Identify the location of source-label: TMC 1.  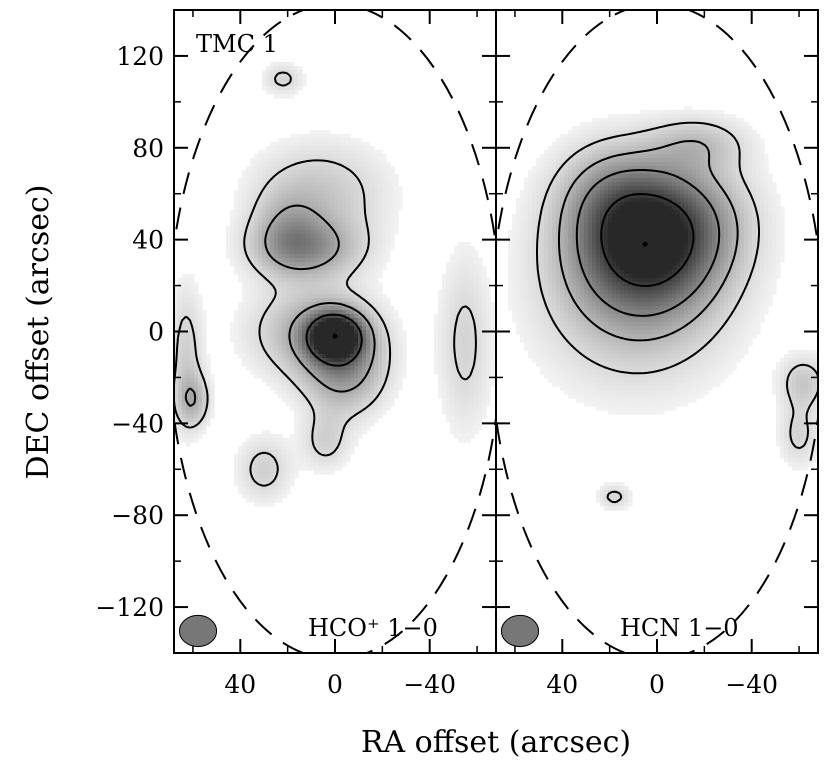
(237, 44).